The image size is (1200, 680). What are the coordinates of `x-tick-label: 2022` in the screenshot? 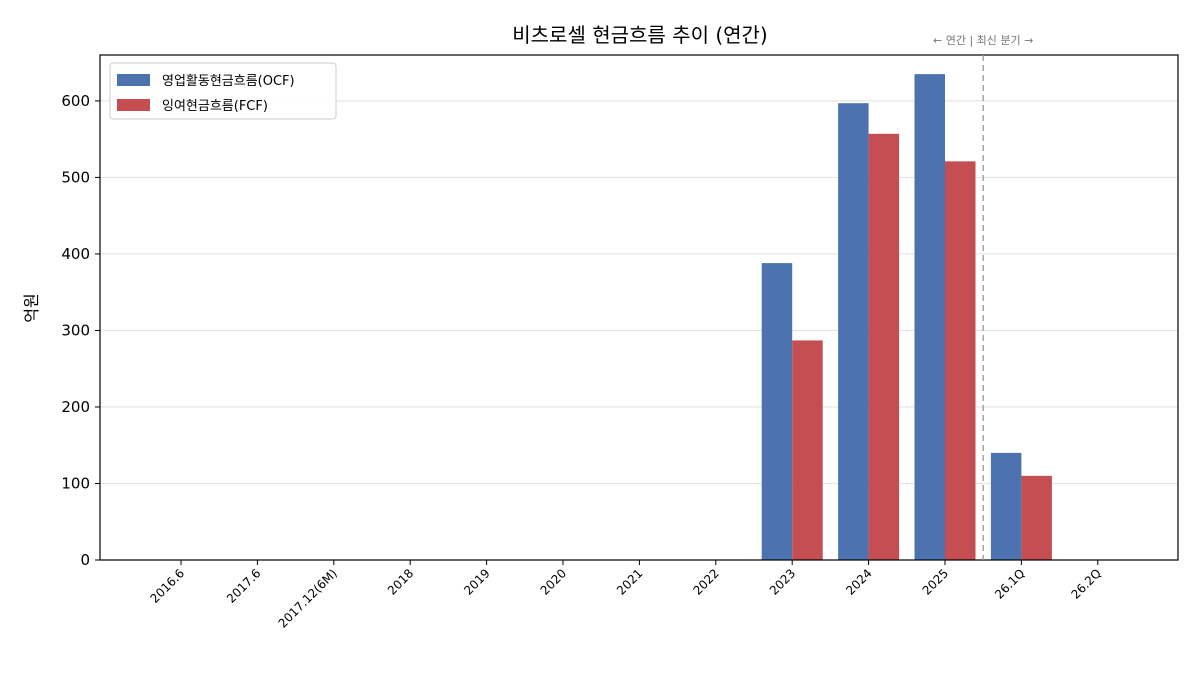 It's located at (705, 581).